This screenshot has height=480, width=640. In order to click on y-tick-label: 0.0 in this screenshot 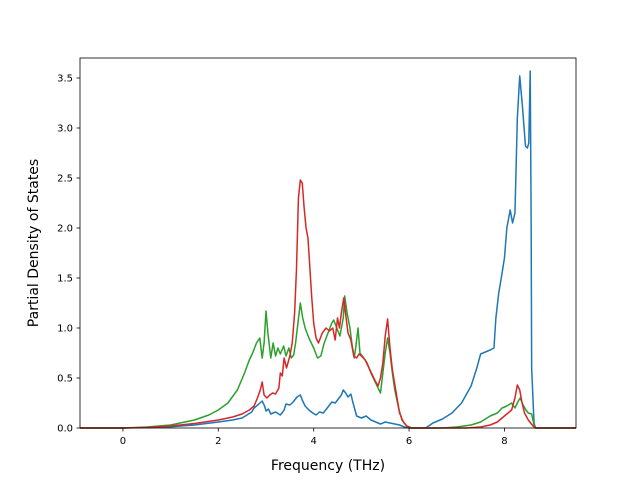, I will do `click(65, 429)`.